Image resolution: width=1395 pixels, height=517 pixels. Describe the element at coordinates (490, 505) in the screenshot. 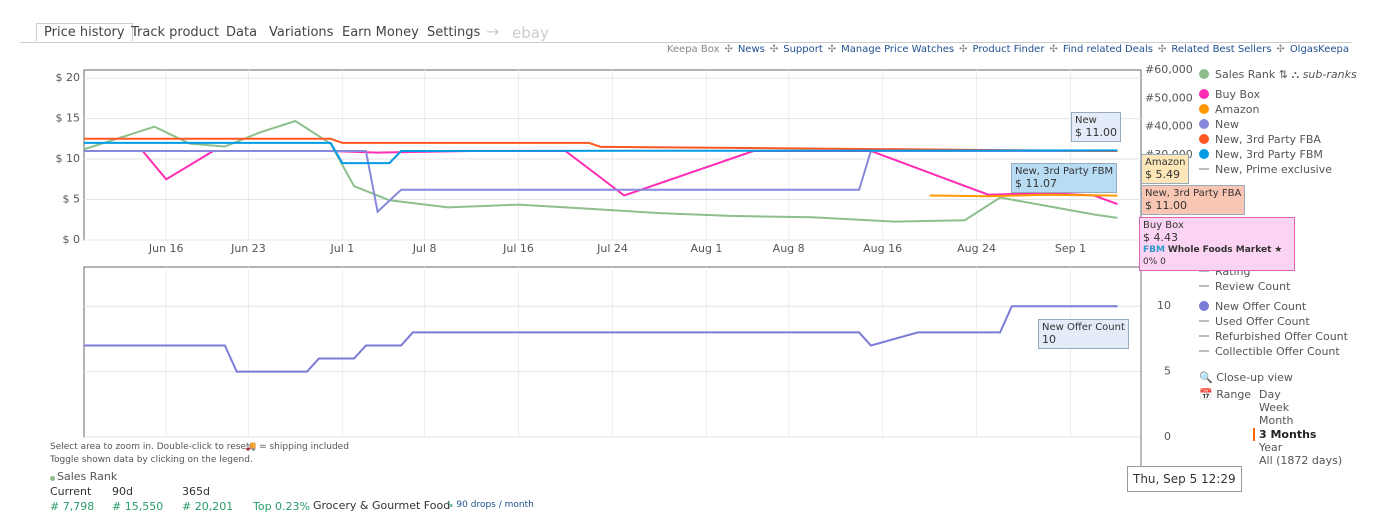

I see `drops: ↘ 90 drops / month` at that location.